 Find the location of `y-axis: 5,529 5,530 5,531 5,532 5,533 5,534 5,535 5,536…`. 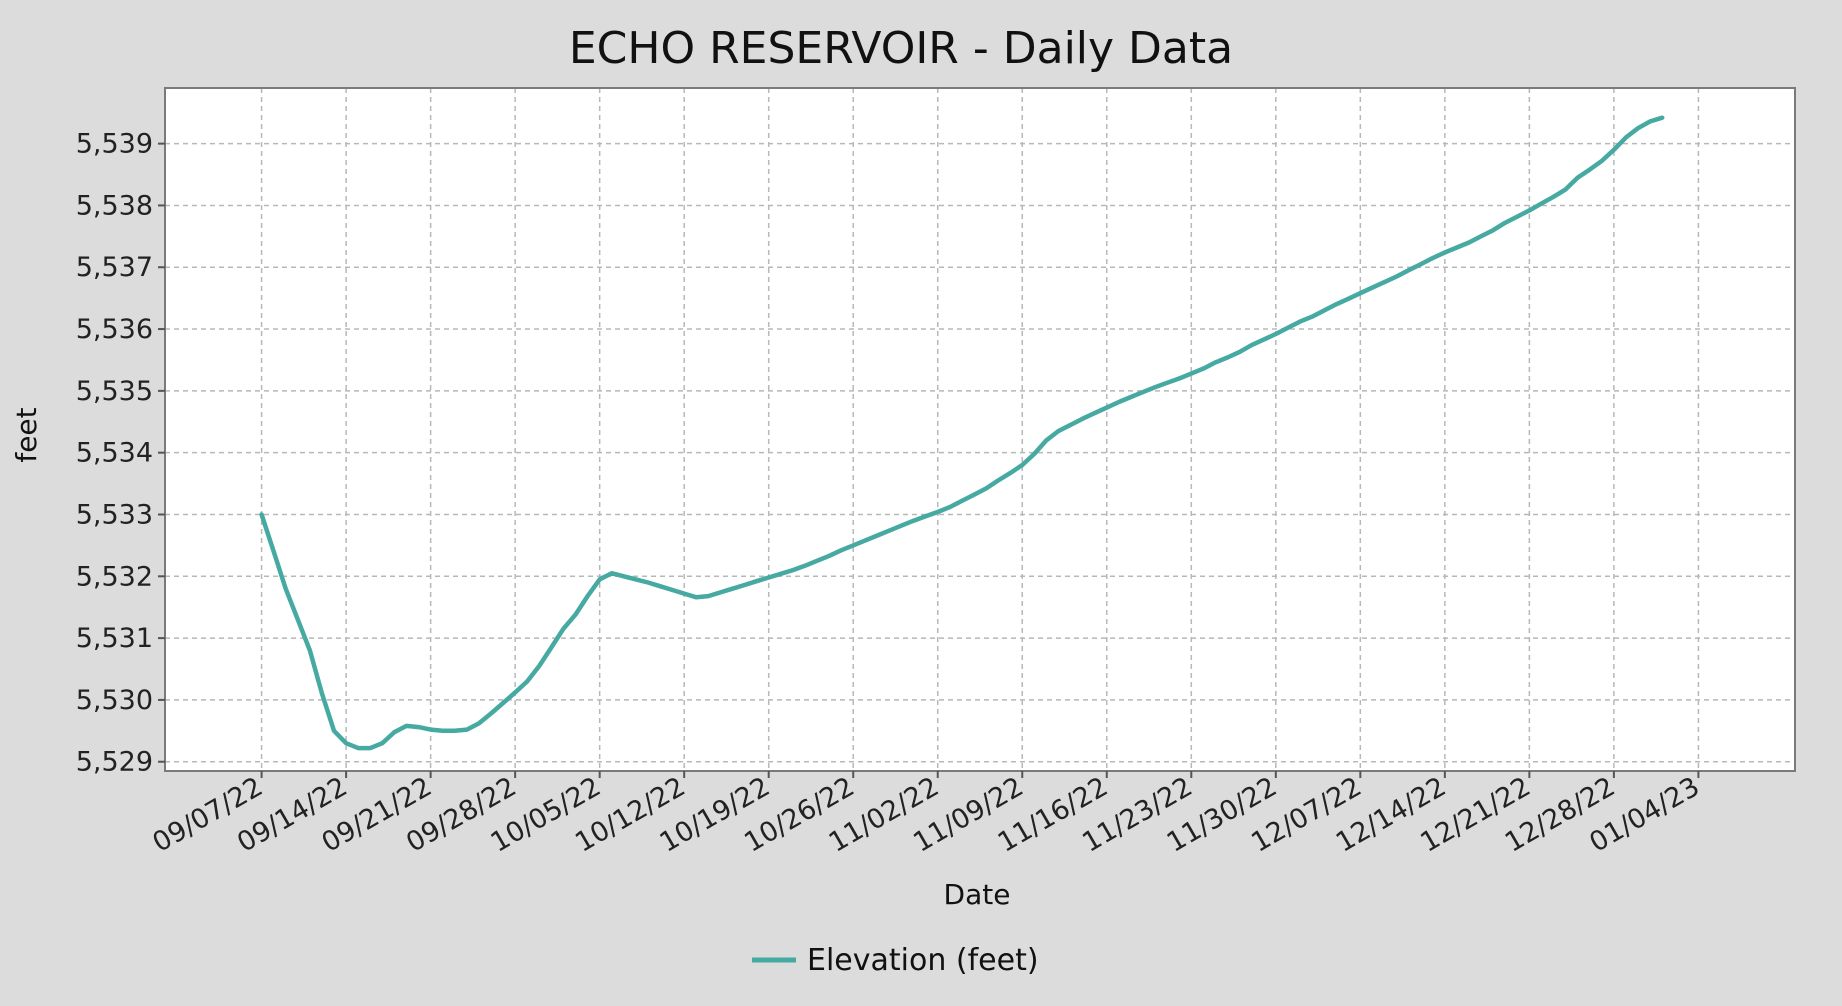

y-axis: 5,529 5,530 5,531 5,532 5,533 5,534 5,535 5,536… is located at coordinates (120, 453).